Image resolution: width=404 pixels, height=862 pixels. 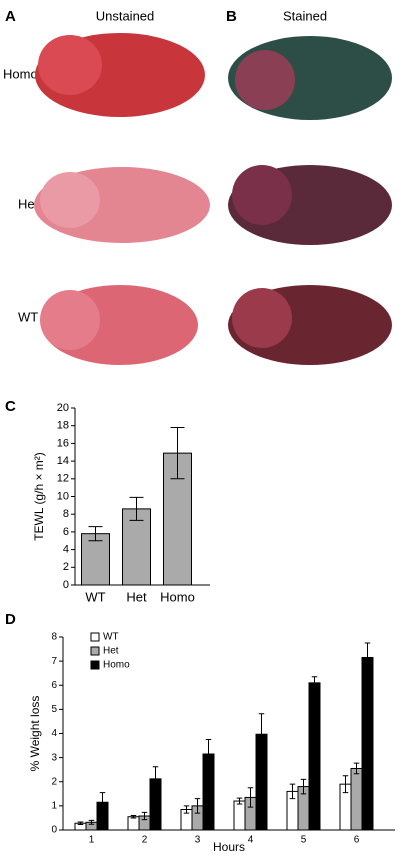 What do you see at coordinates (28, 316) in the screenshot?
I see `row-label: WT` at bounding box center [28, 316].